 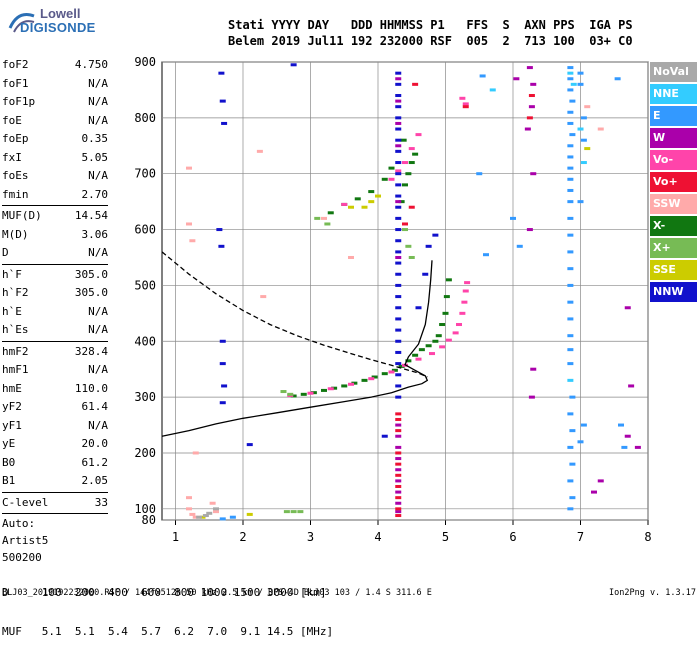 I want to click on legend-item-vo: Vo-, so click(x=673, y=160).